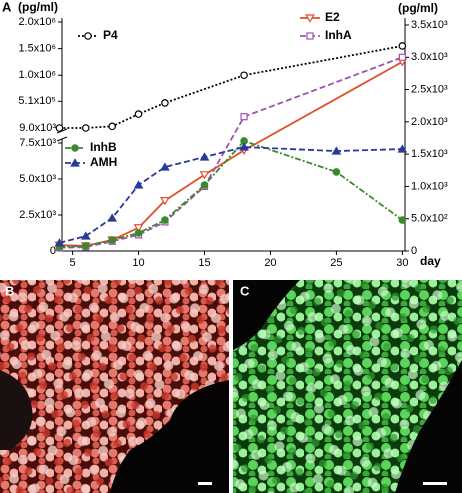 Image resolution: width=462 pixels, height=493 pixels. What do you see at coordinates (429, 154) in the screenshot?
I see `y2-tick-label: 1.5x10³` at bounding box center [429, 154].